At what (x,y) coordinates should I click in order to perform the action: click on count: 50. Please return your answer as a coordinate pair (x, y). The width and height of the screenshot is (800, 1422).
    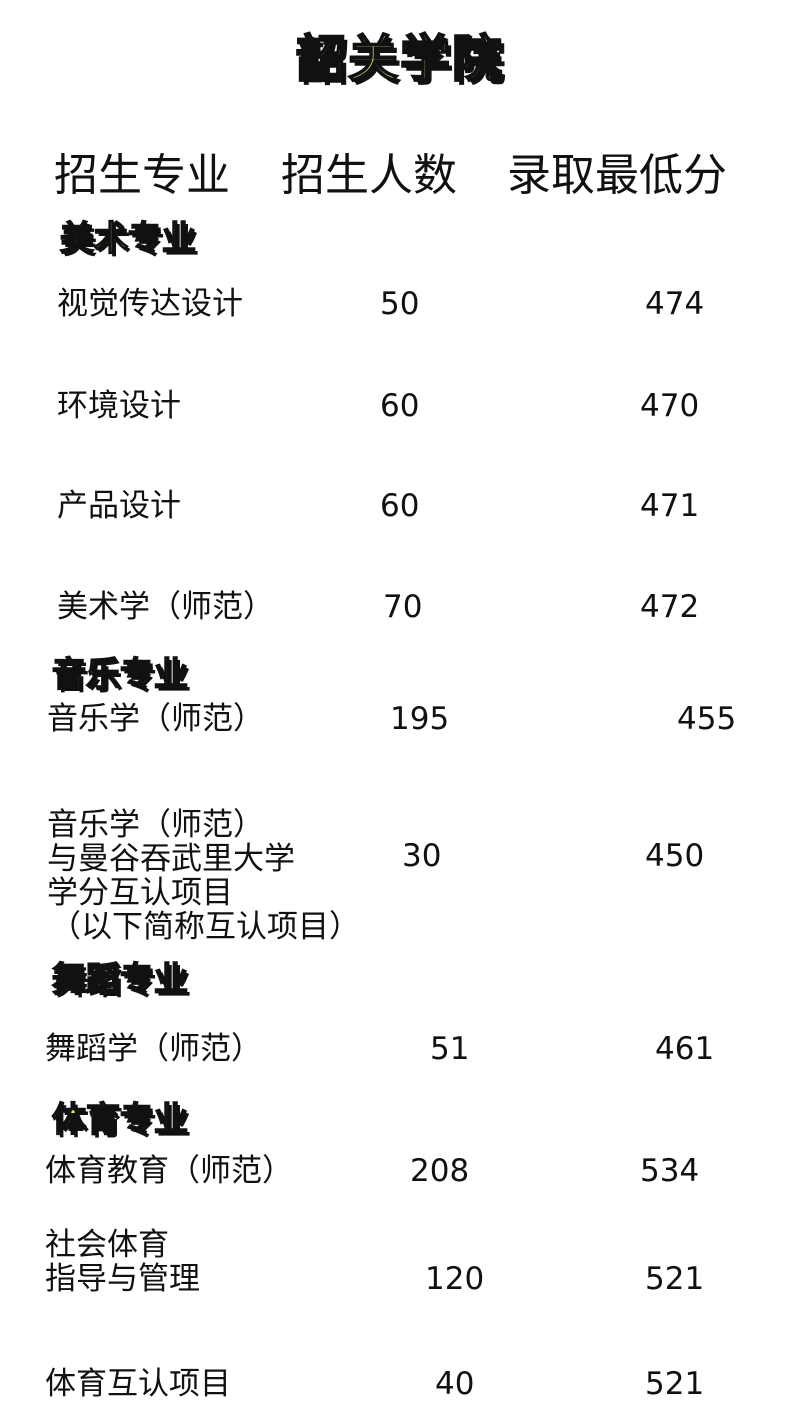
    Looking at the image, I should click on (400, 304).